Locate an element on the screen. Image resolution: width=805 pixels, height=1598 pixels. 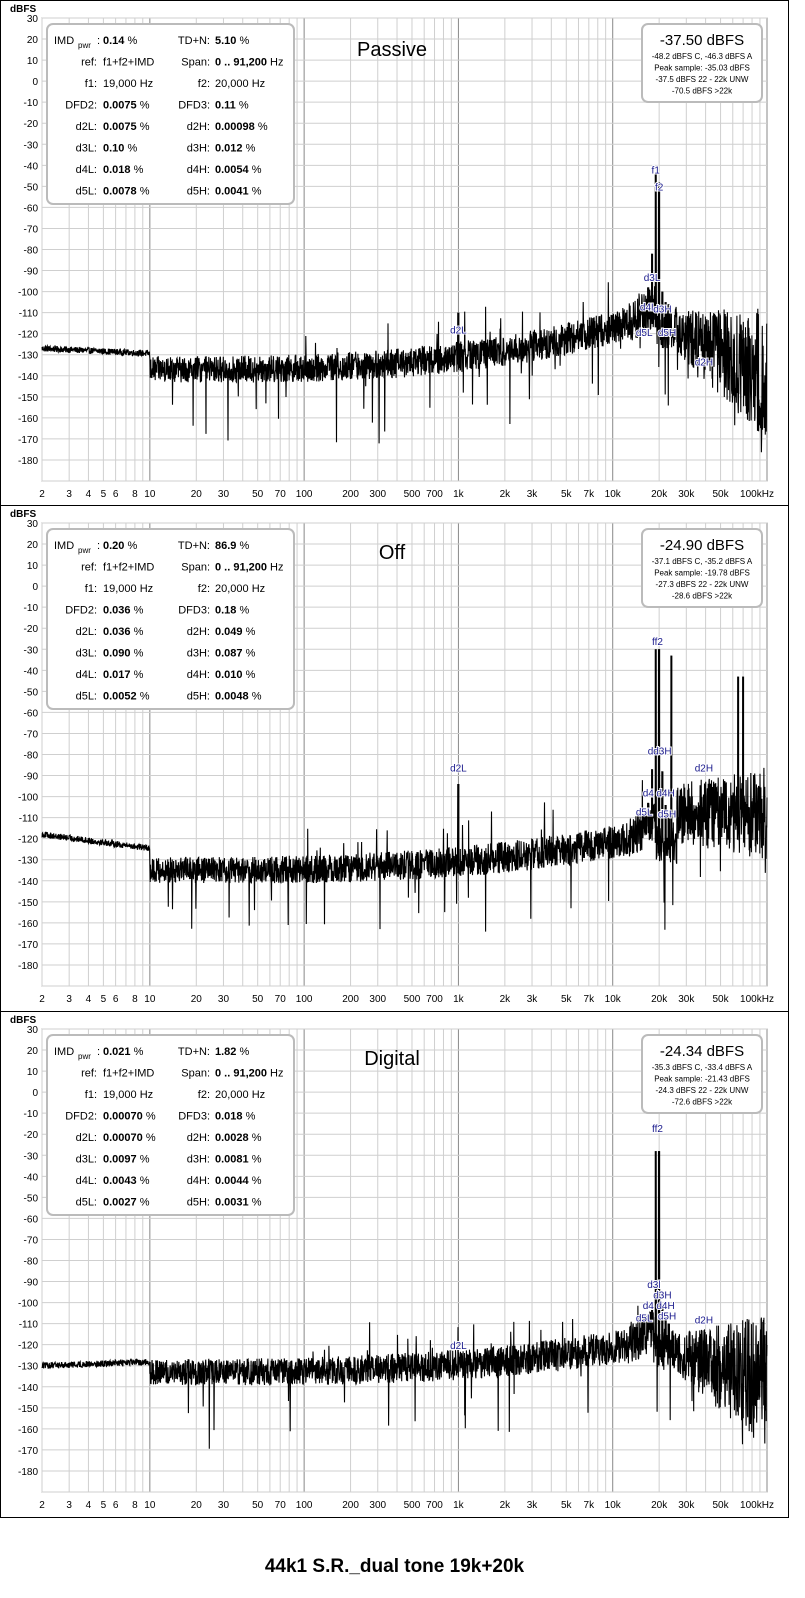
level-detail: -27.3 dBFS 22 - 22k UNW is located at coordinates (702, 584).